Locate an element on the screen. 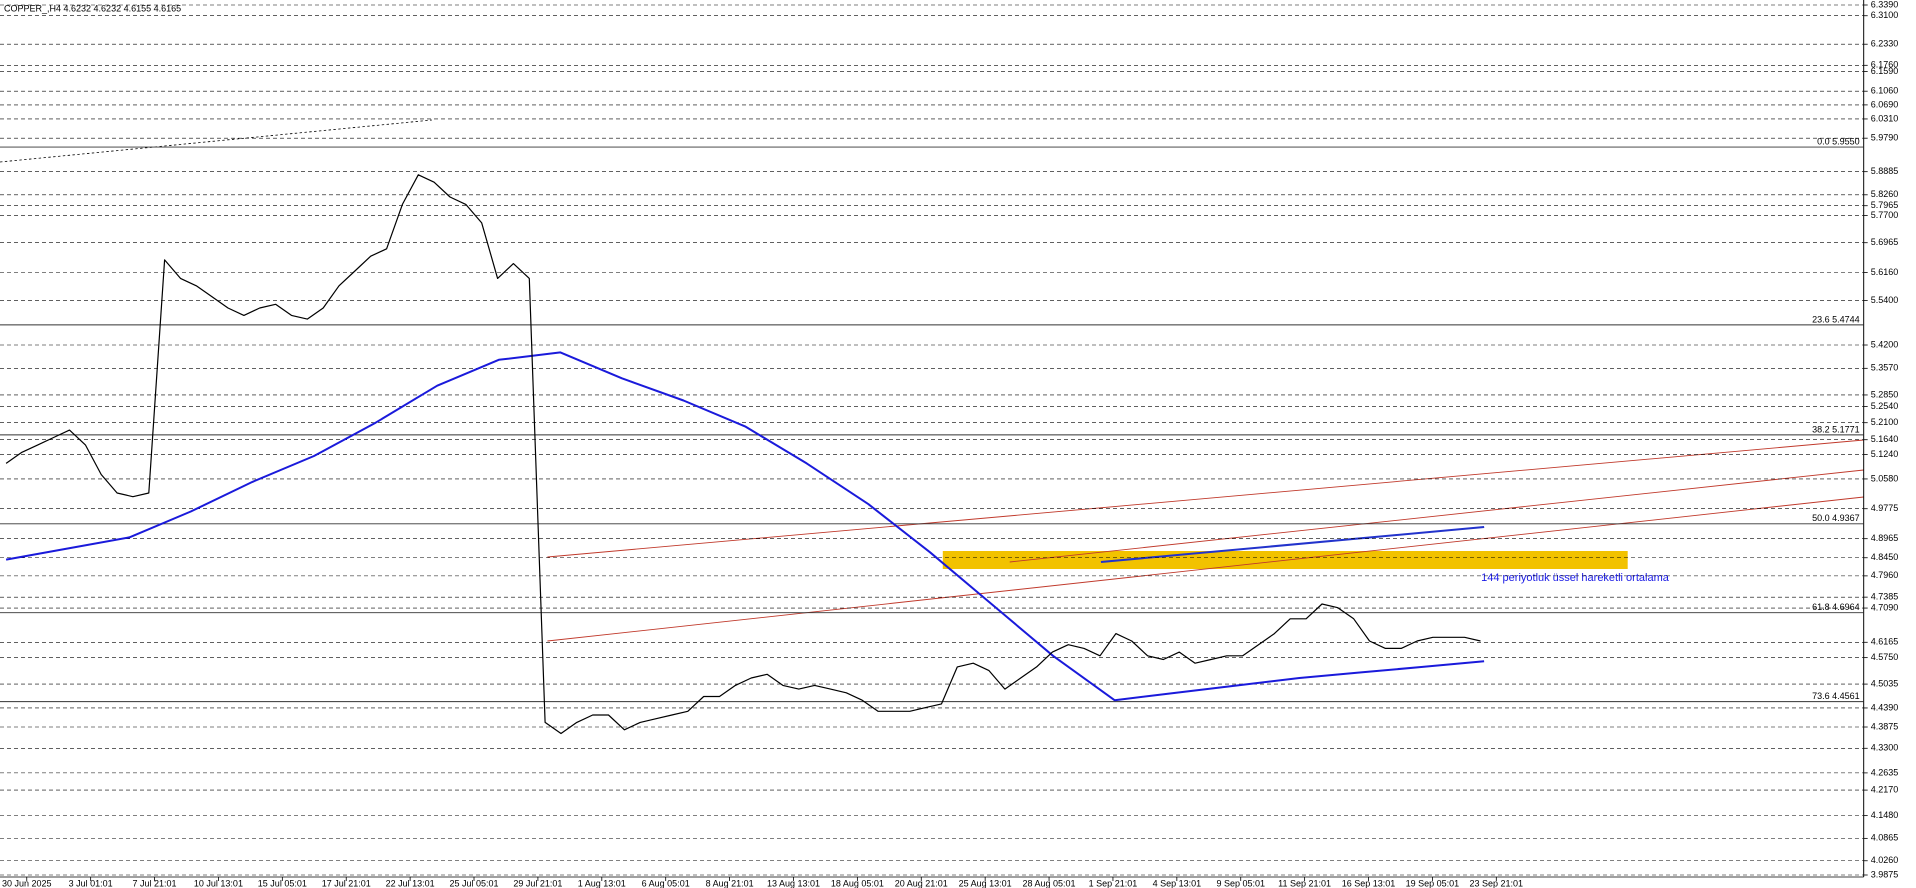  annotation: 144 periyotluk üssel hareketli ortalama is located at coordinates (1575, 578).